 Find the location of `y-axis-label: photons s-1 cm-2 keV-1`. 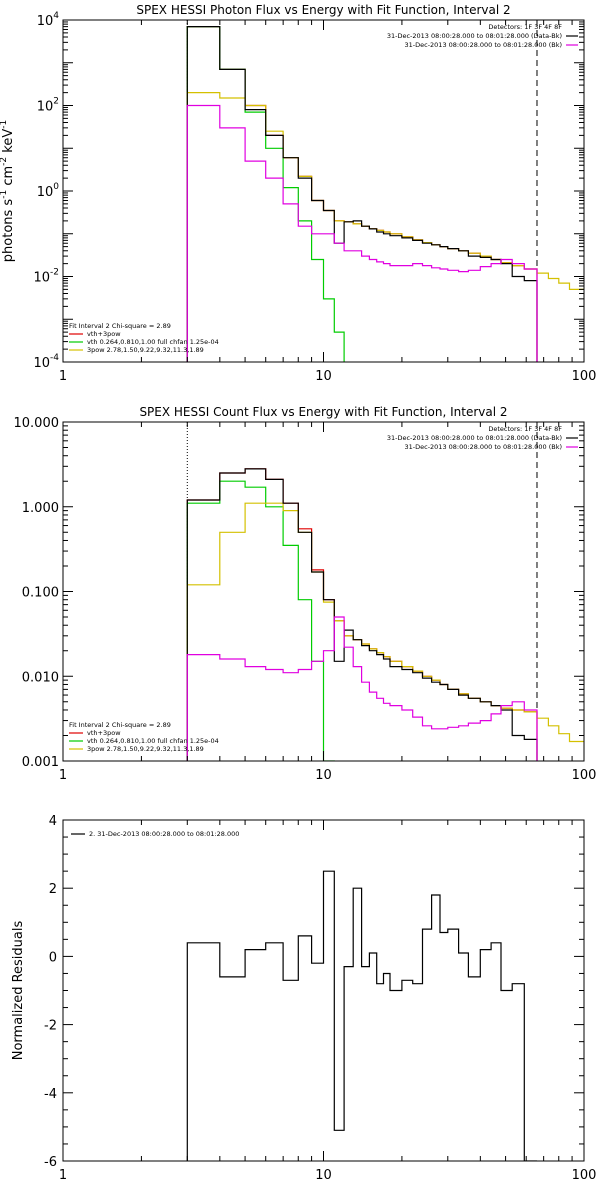

y-axis-label: photons s-1 cm-2 keV-1 is located at coordinates (8, 191).